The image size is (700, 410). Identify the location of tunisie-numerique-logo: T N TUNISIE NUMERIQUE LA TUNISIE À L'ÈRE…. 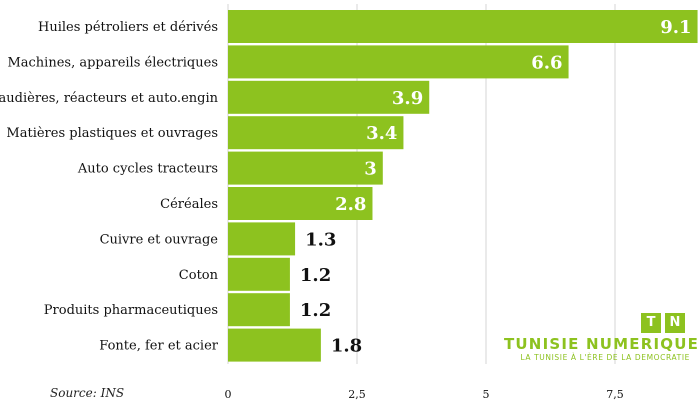
(602, 343).